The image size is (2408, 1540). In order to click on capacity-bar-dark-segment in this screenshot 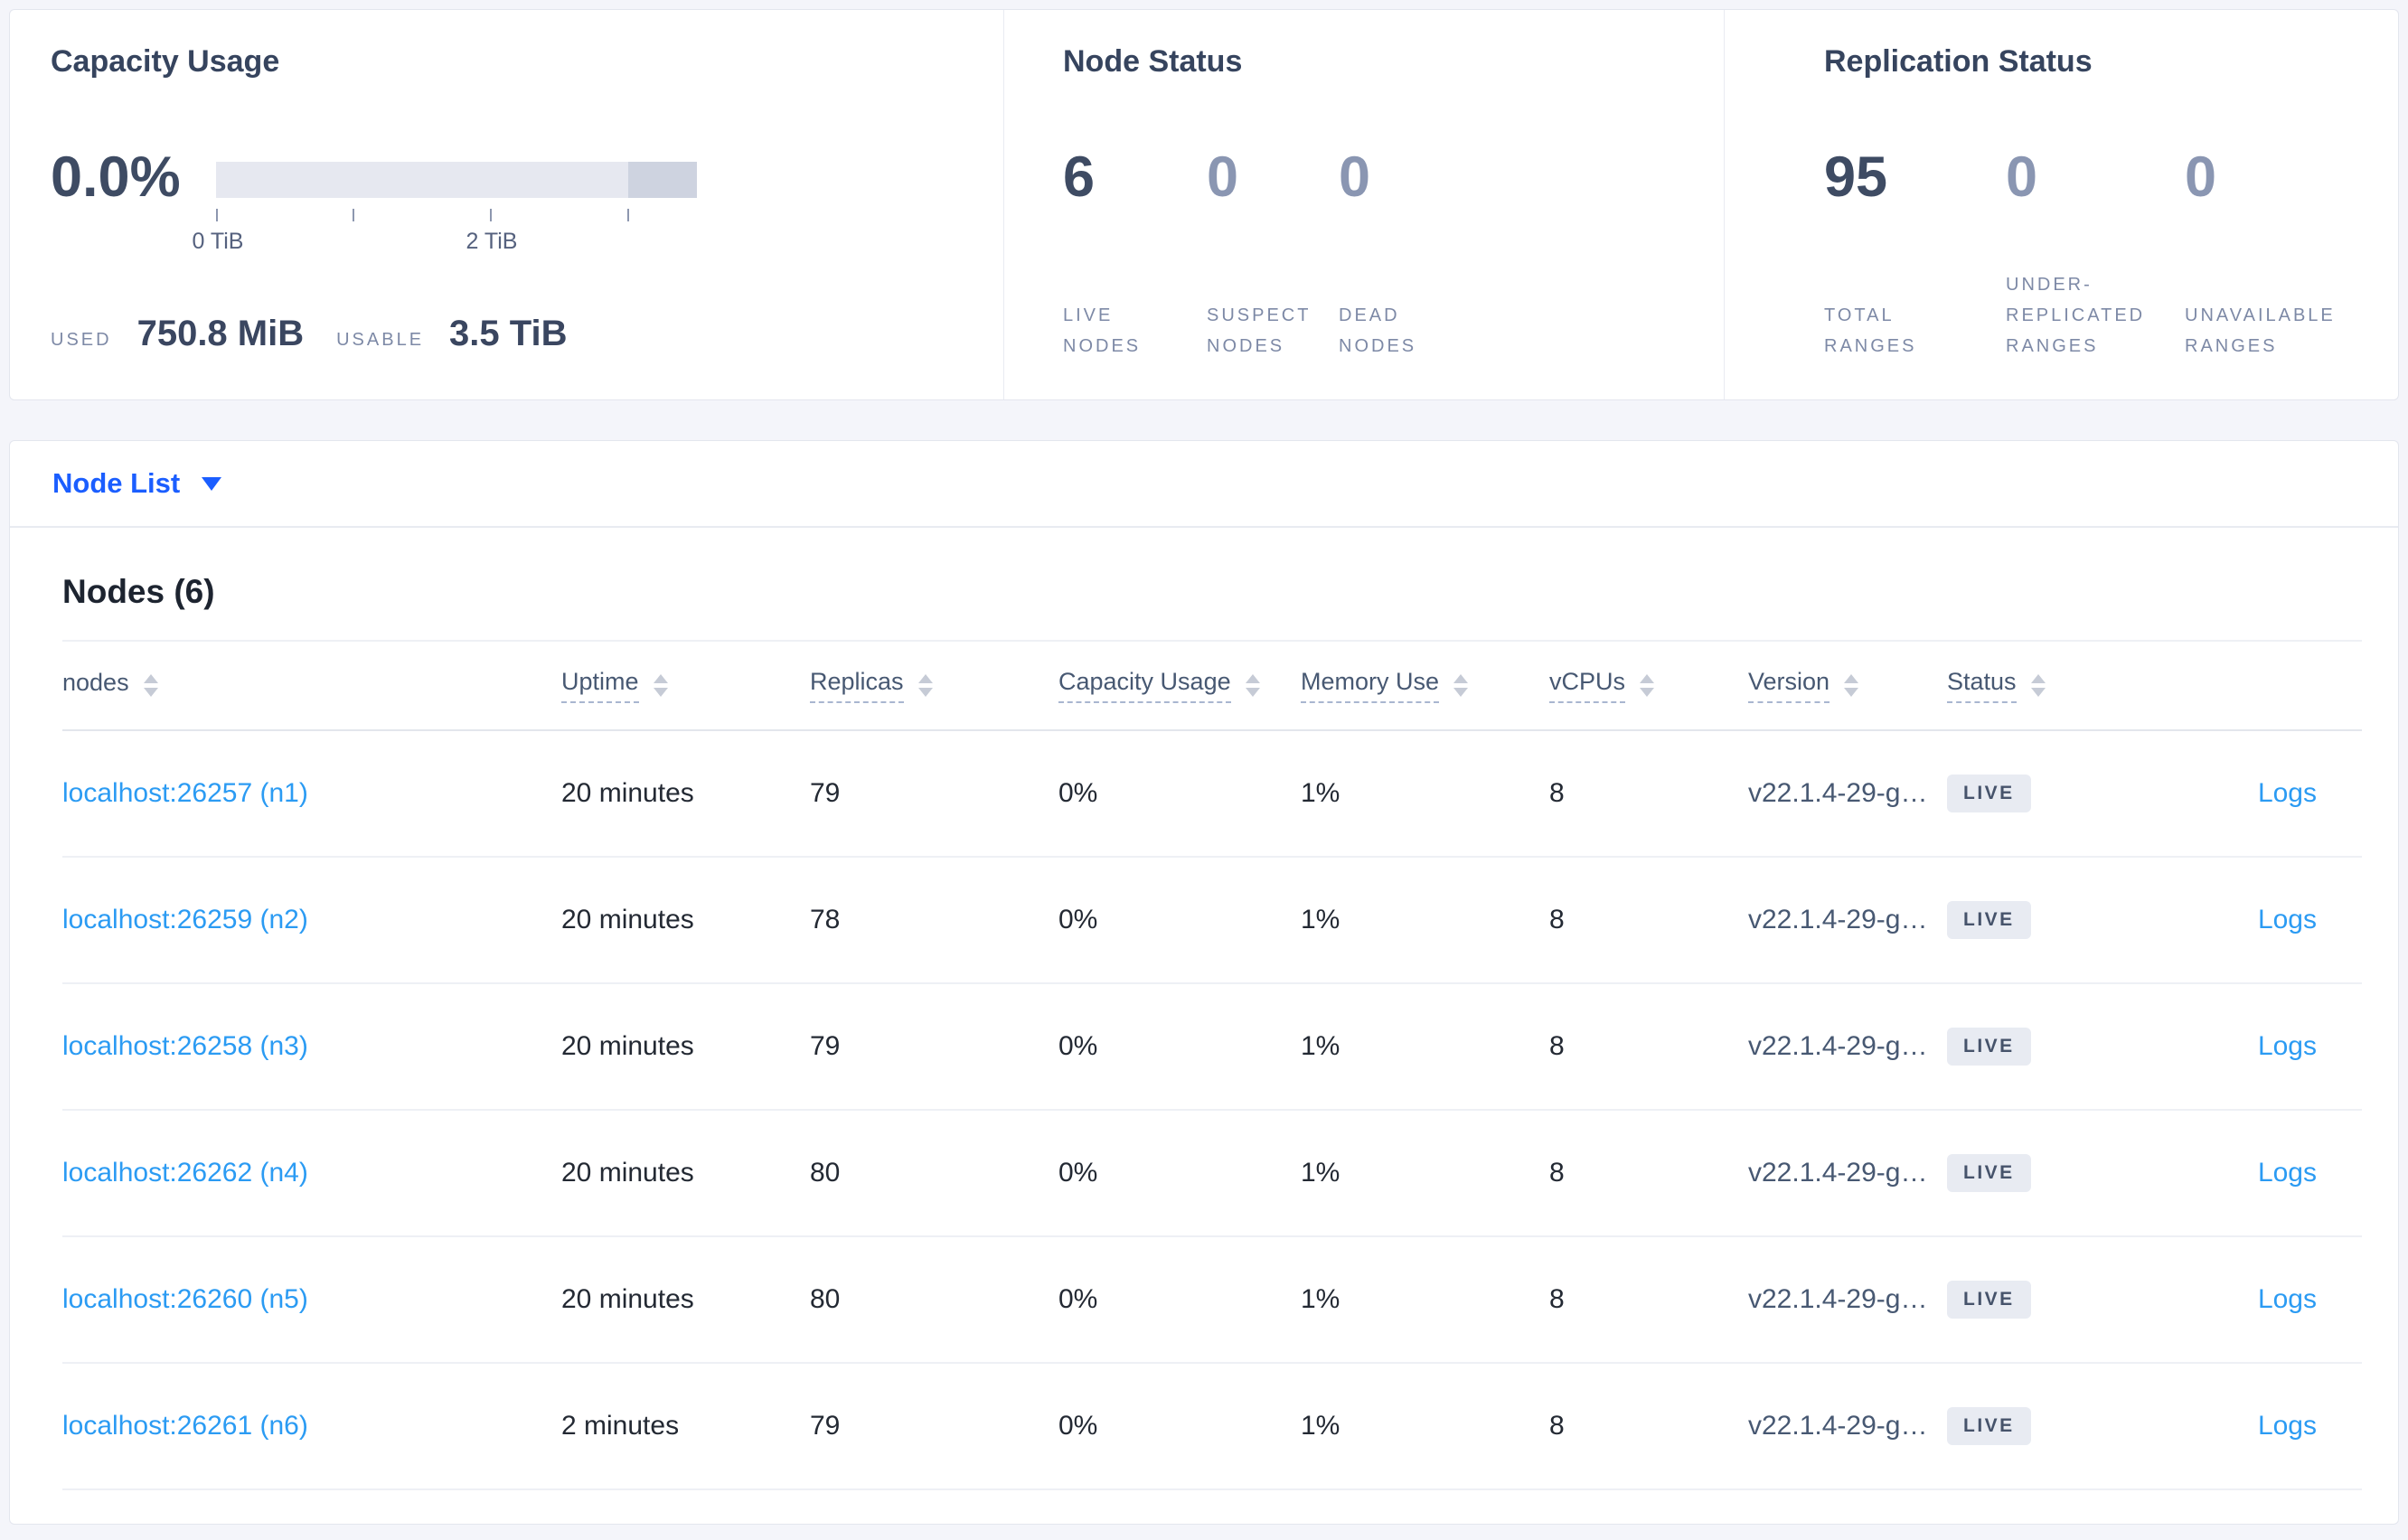, I will do `click(662, 180)`.